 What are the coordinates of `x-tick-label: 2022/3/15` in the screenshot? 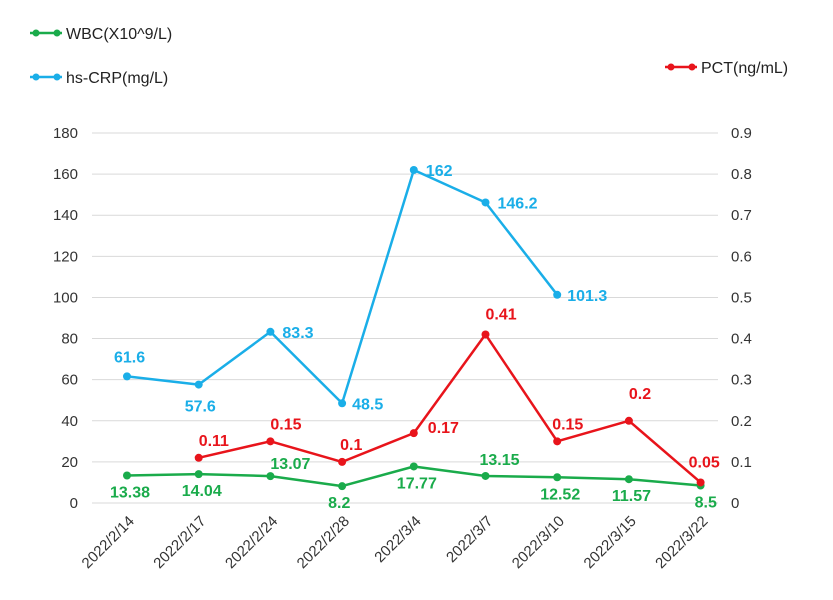 It's located at (610, 542).